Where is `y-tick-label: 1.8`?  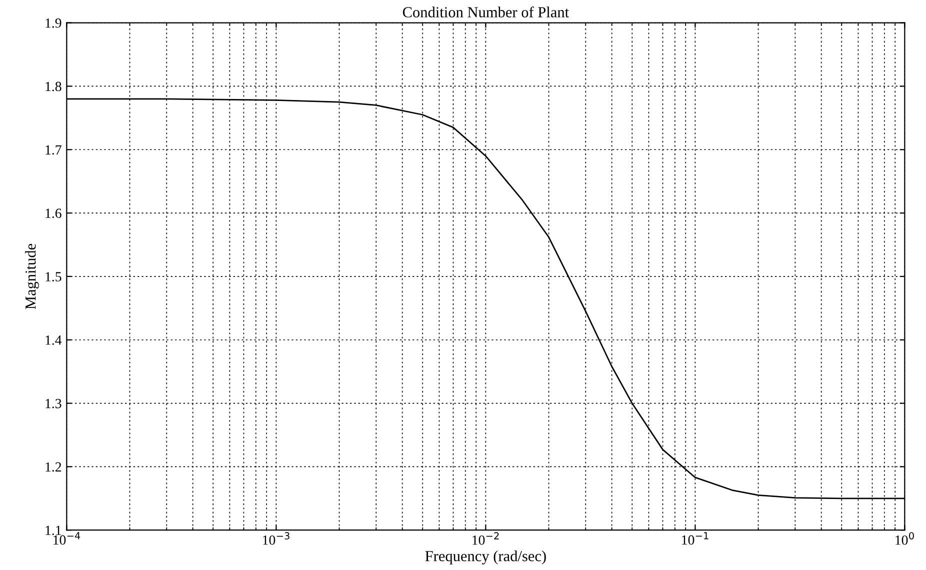 y-tick-label: 1.8 is located at coordinates (54, 87).